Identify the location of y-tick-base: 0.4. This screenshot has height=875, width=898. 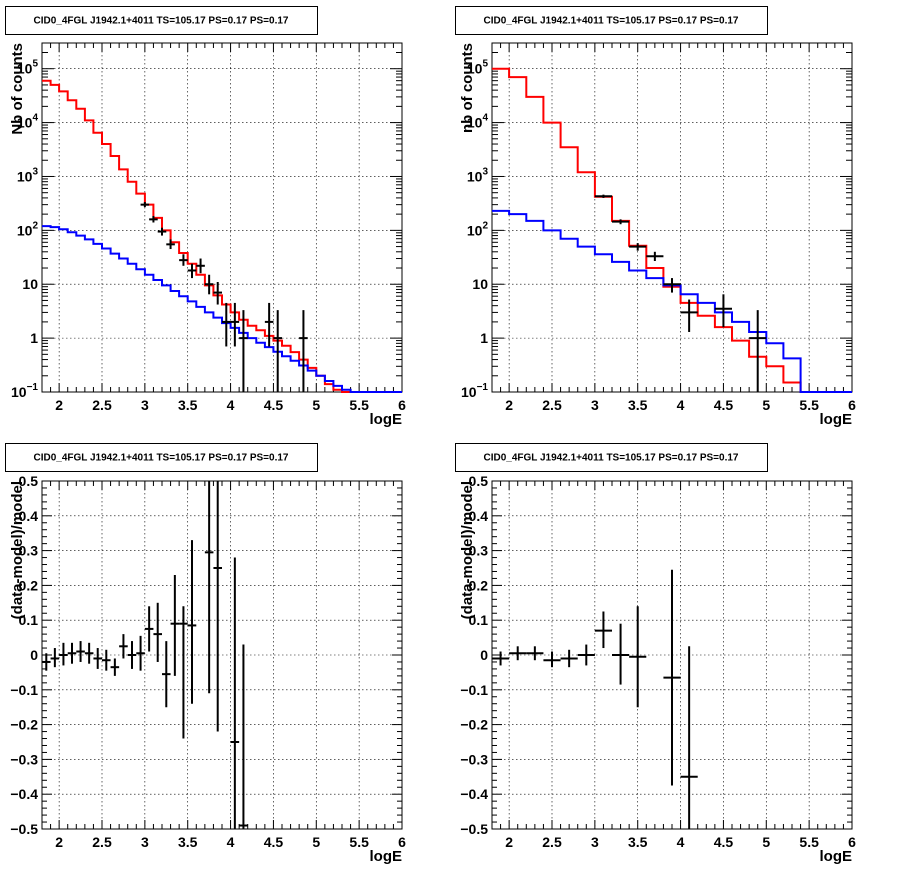
(29, 516).